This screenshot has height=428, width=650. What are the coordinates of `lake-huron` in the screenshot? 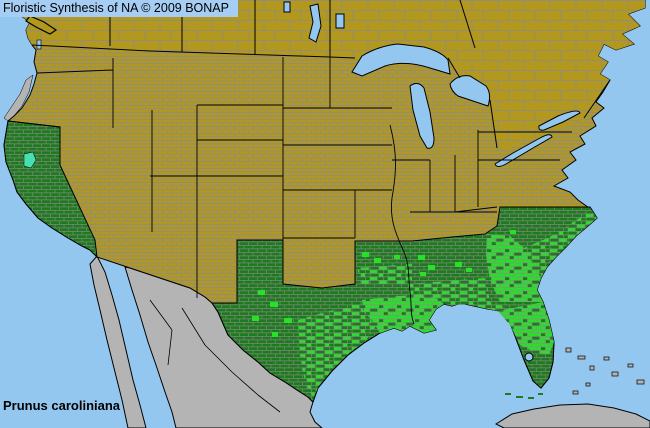 It's located at (470, 91).